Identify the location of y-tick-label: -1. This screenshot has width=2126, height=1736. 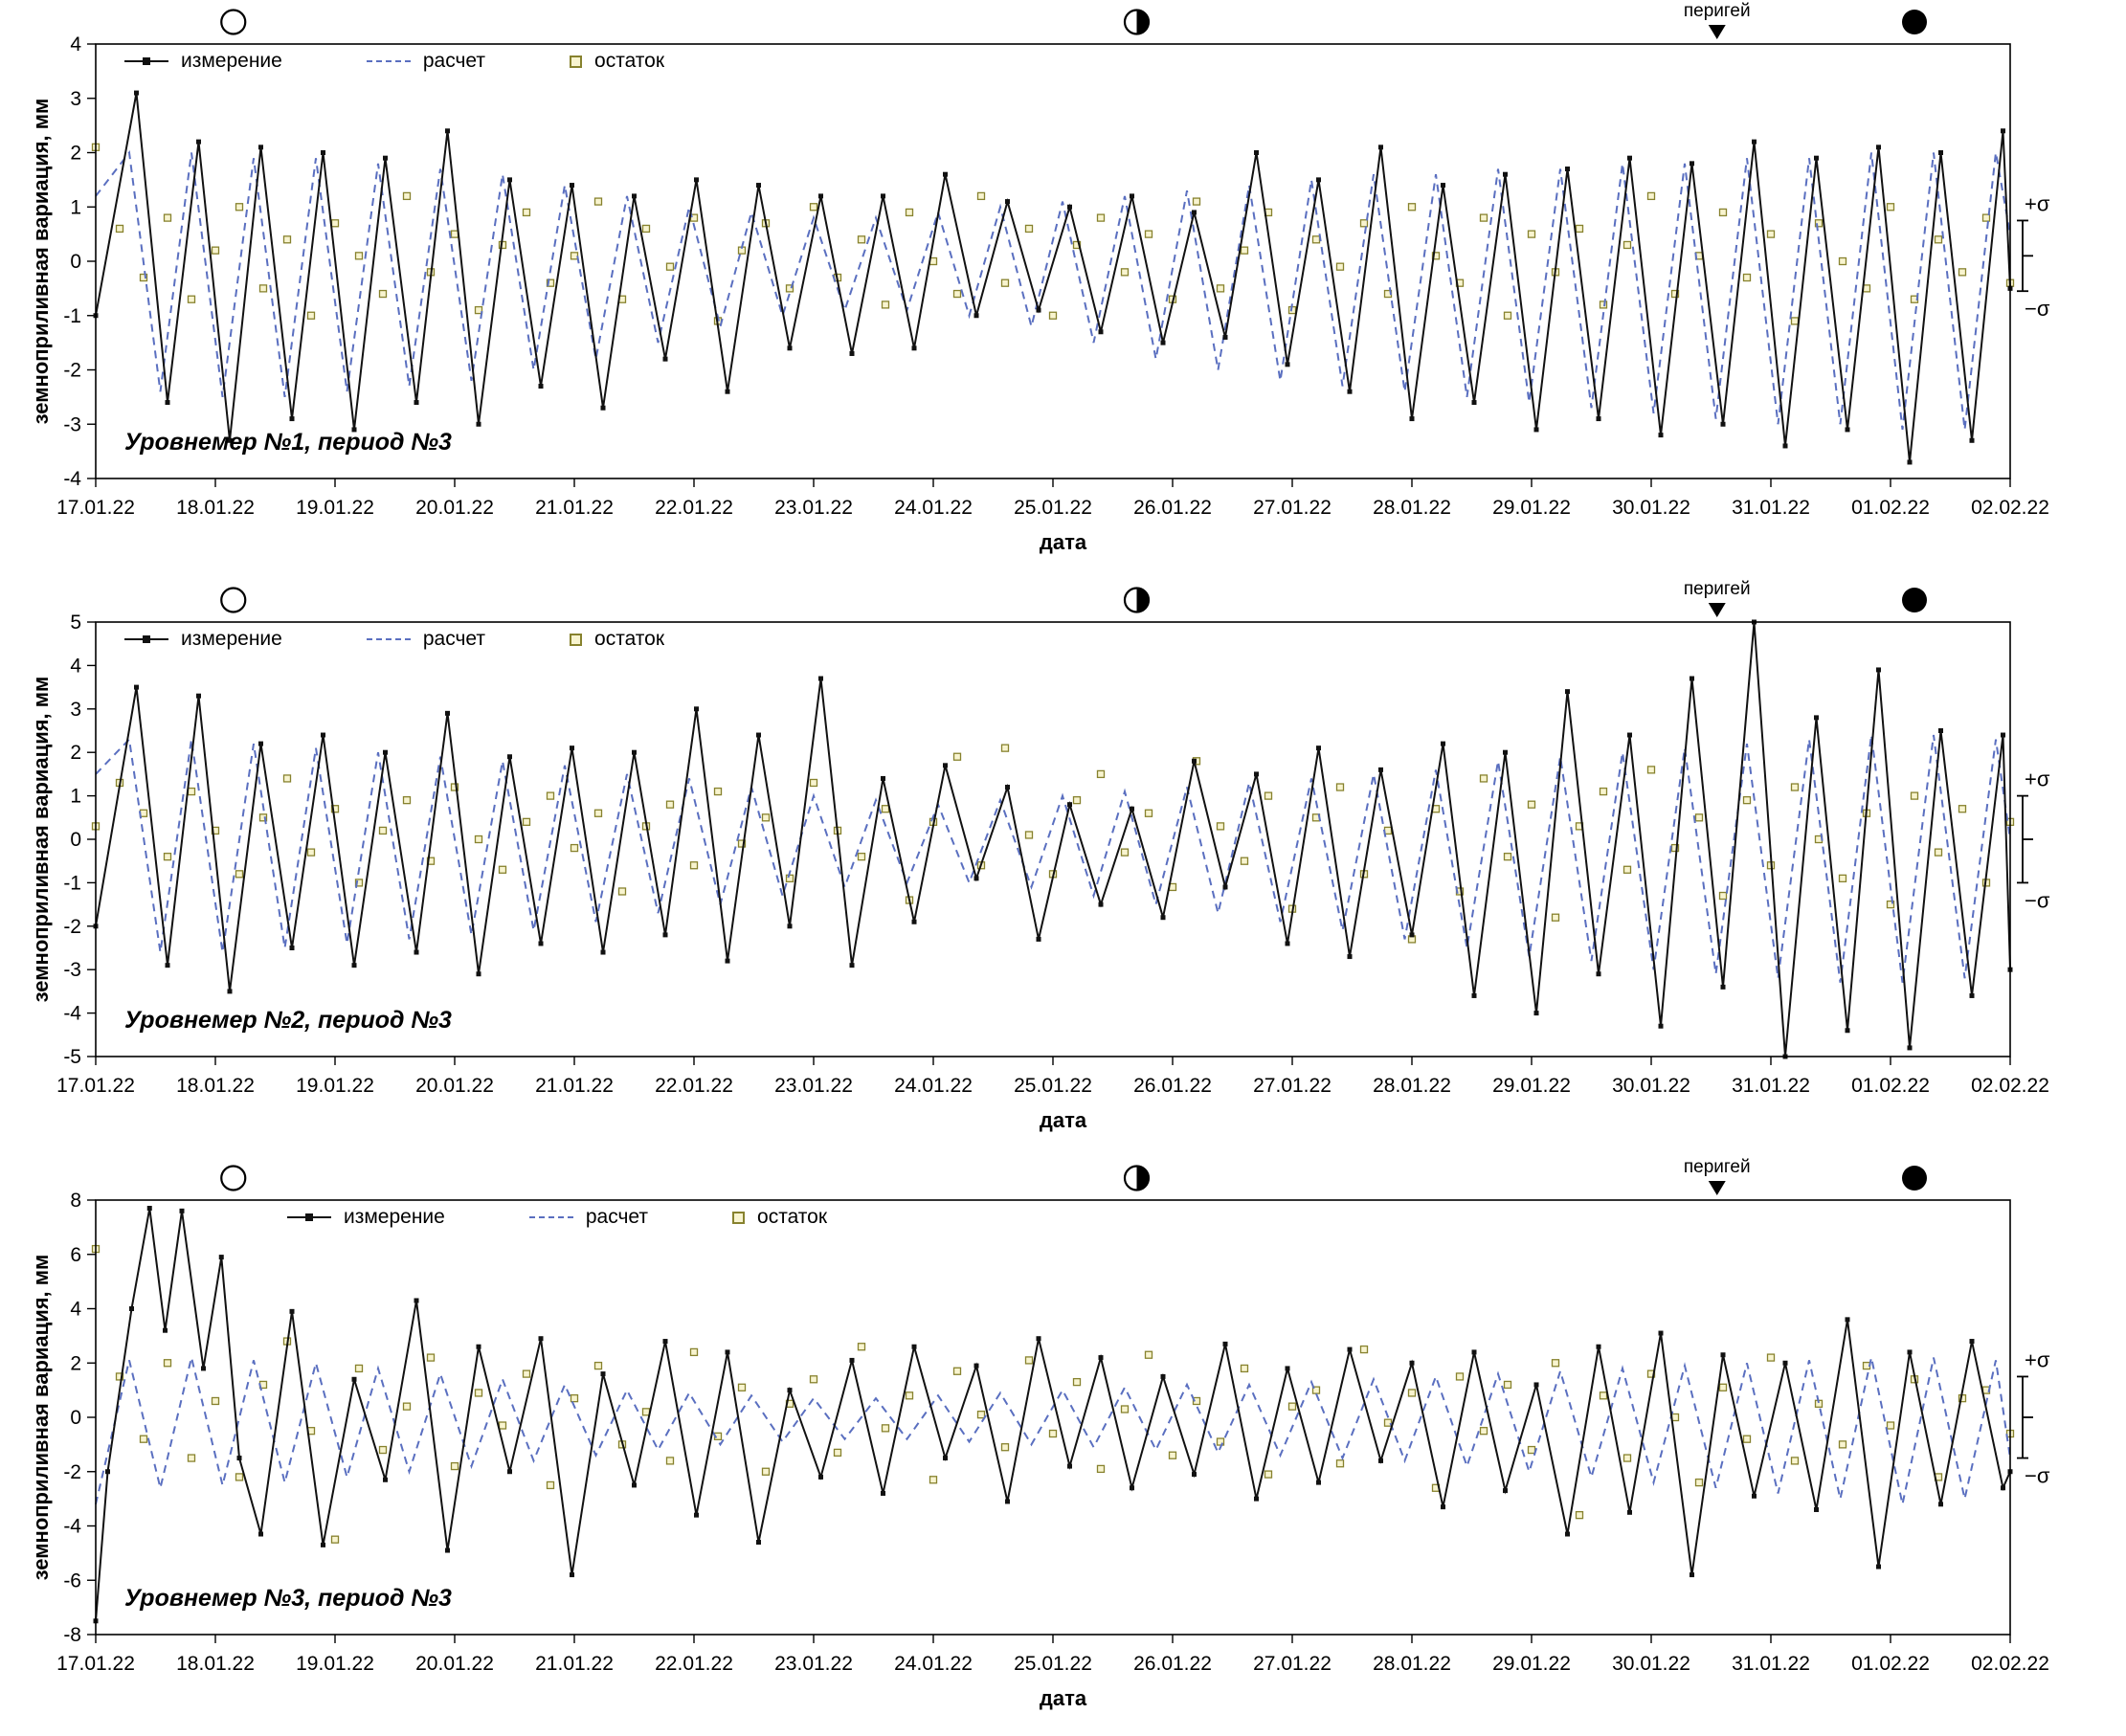
(72, 883).